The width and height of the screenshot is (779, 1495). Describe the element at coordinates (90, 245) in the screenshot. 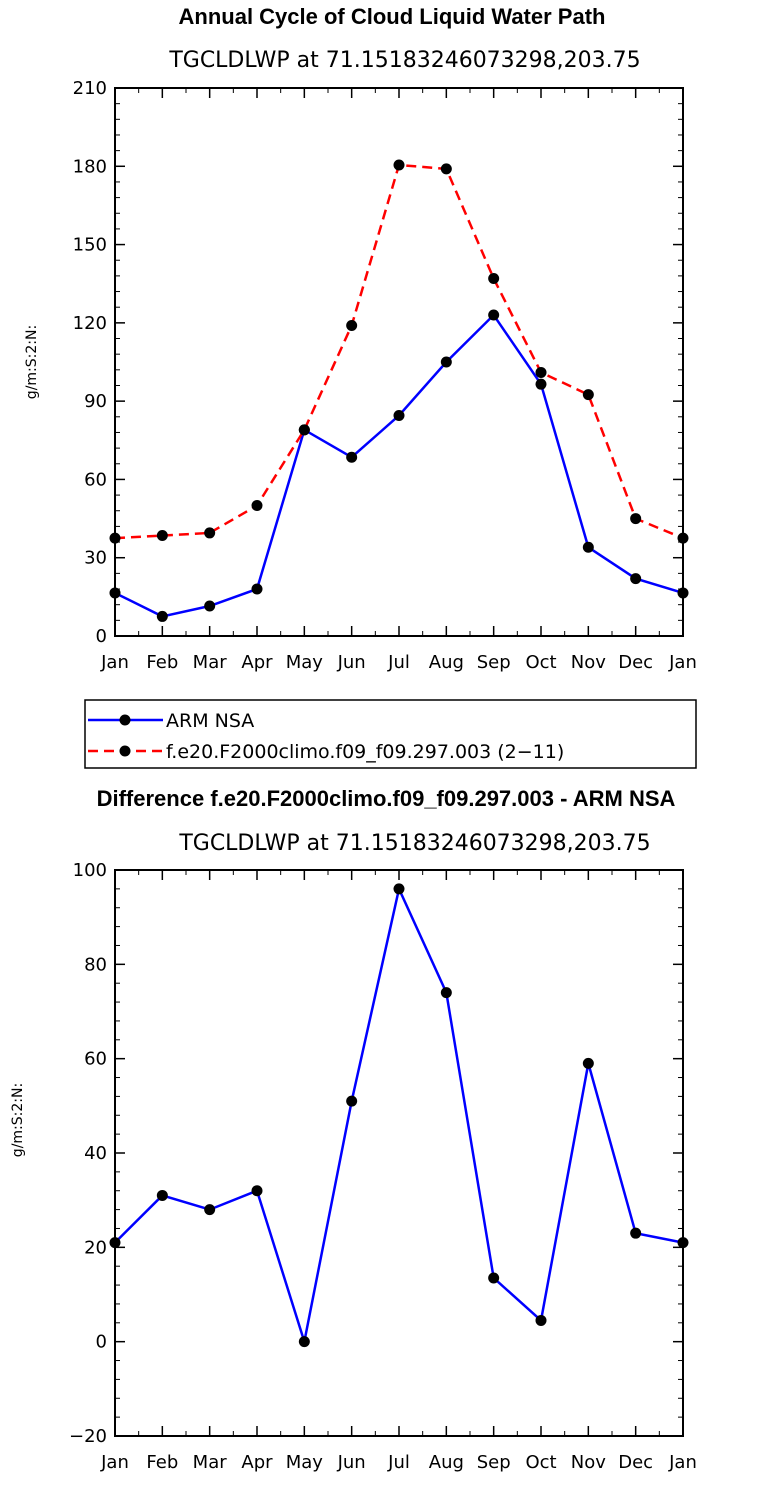

I see `chart1-ytick-label: 150` at that location.